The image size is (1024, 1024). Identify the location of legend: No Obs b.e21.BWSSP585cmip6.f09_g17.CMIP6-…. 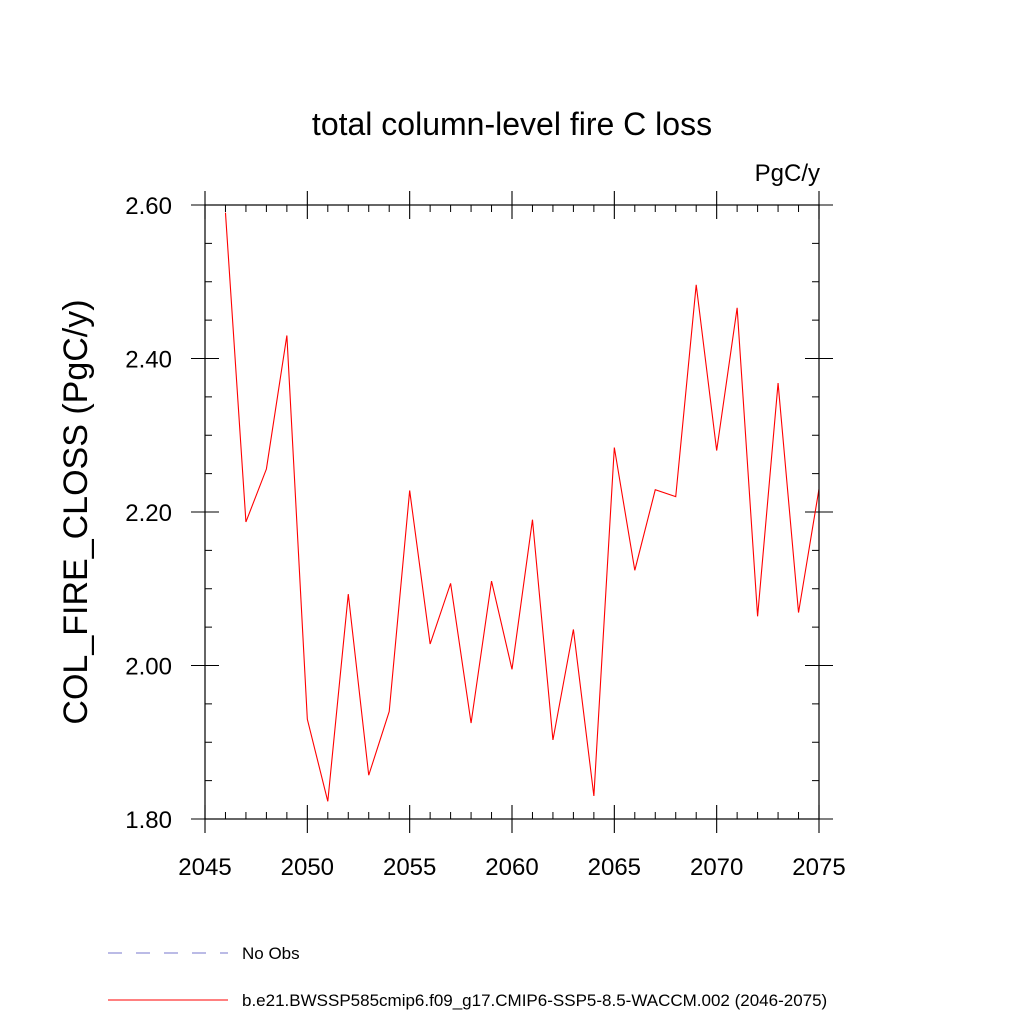
(467, 977).